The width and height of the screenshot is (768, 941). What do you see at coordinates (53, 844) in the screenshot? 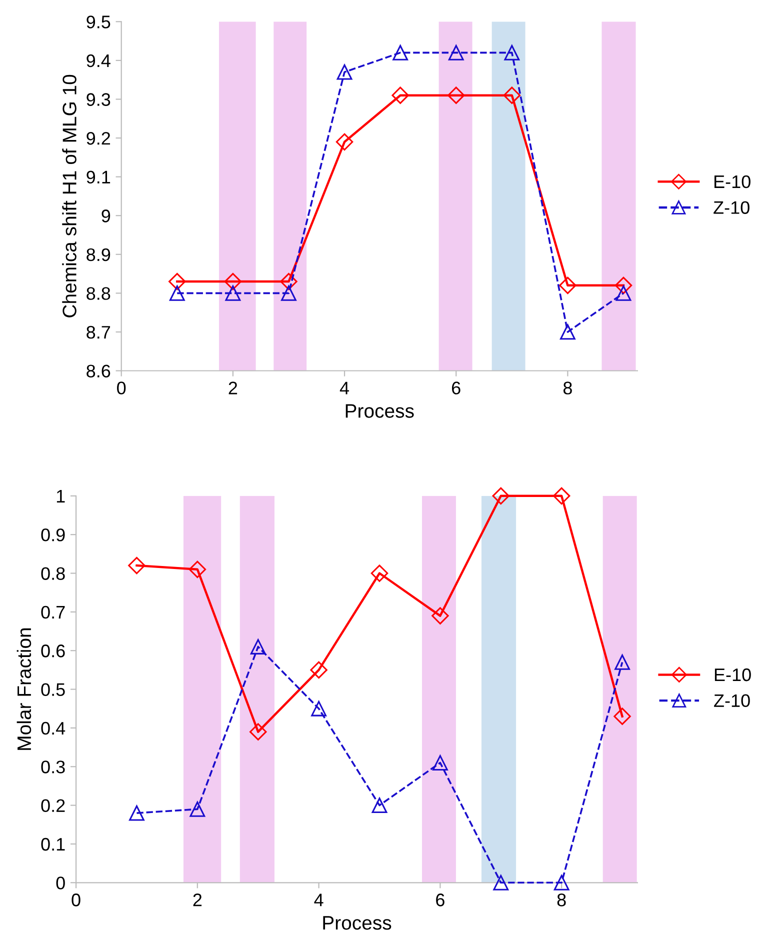
I see `y-tick-label: 0.1` at bounding box center [53, 844].